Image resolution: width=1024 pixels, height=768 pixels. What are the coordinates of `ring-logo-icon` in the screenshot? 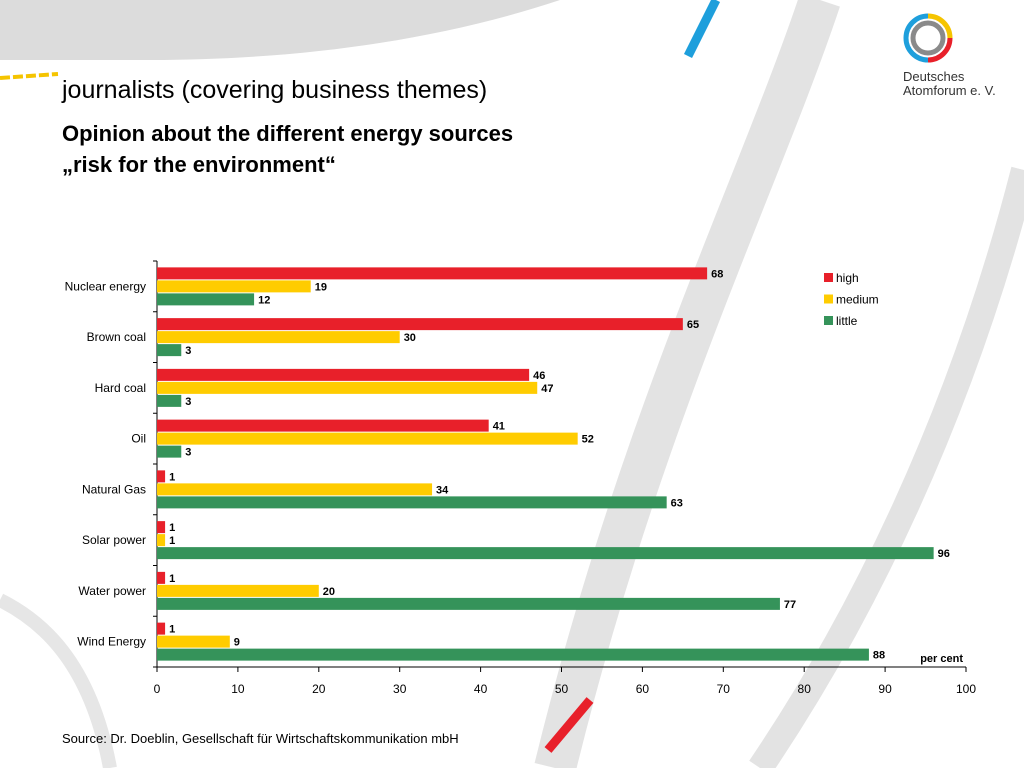 It's located at (928, 38).